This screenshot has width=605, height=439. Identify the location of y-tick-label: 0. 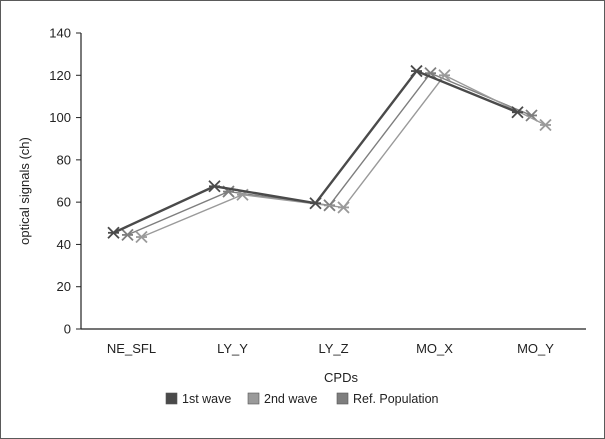
(67, 329).